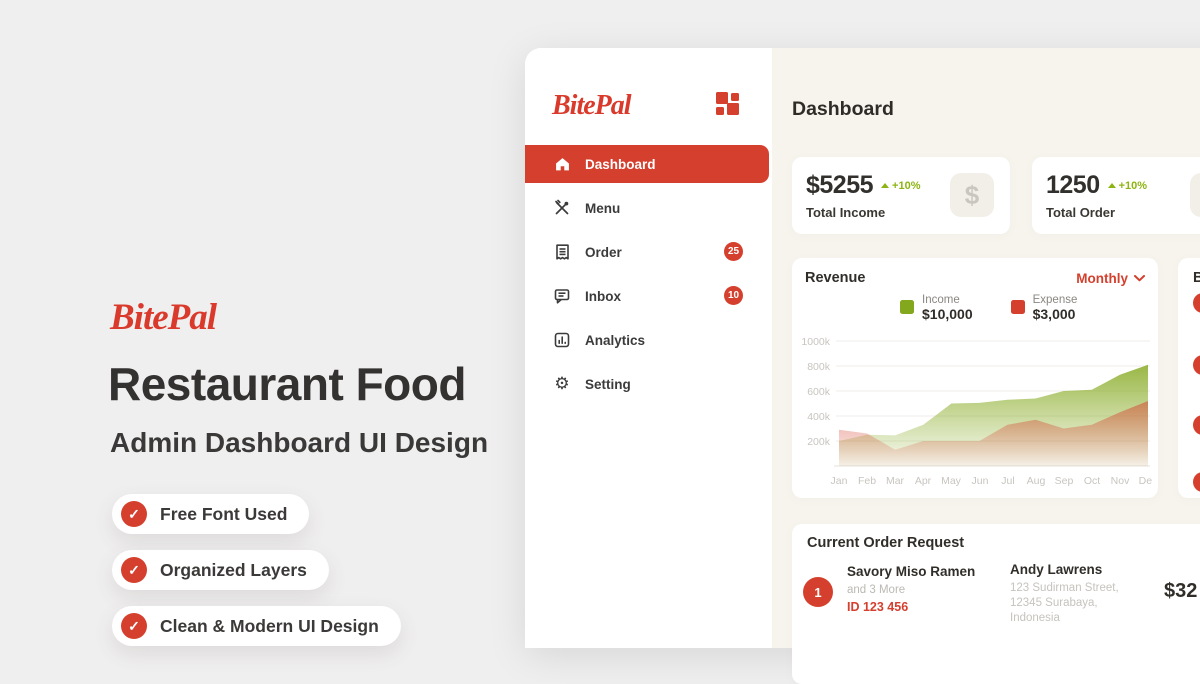 The height and width of the screenshot is (684, 1200). What do you see at coordinates (1145, 481) in the screenshot?
I see `svg-text: Dec` at bounding box center [1145, 481].